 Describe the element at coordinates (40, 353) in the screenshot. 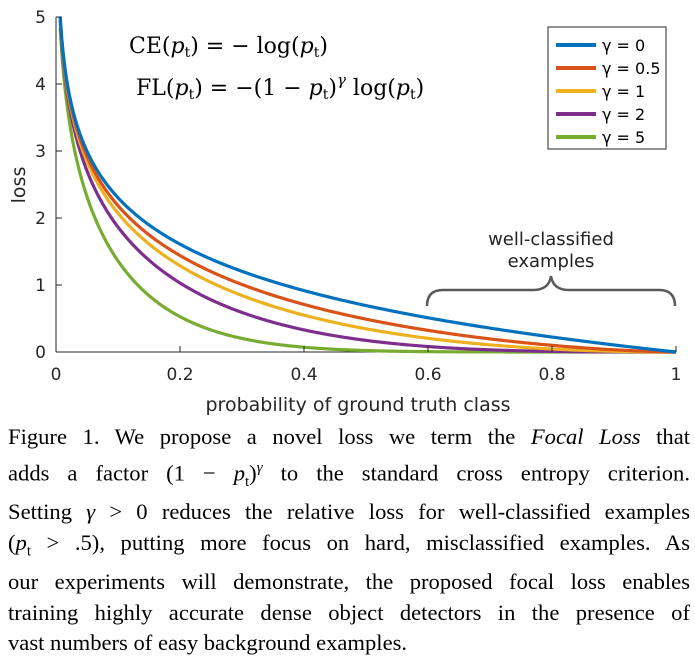

I see `y-tick-label: 0` at that location.